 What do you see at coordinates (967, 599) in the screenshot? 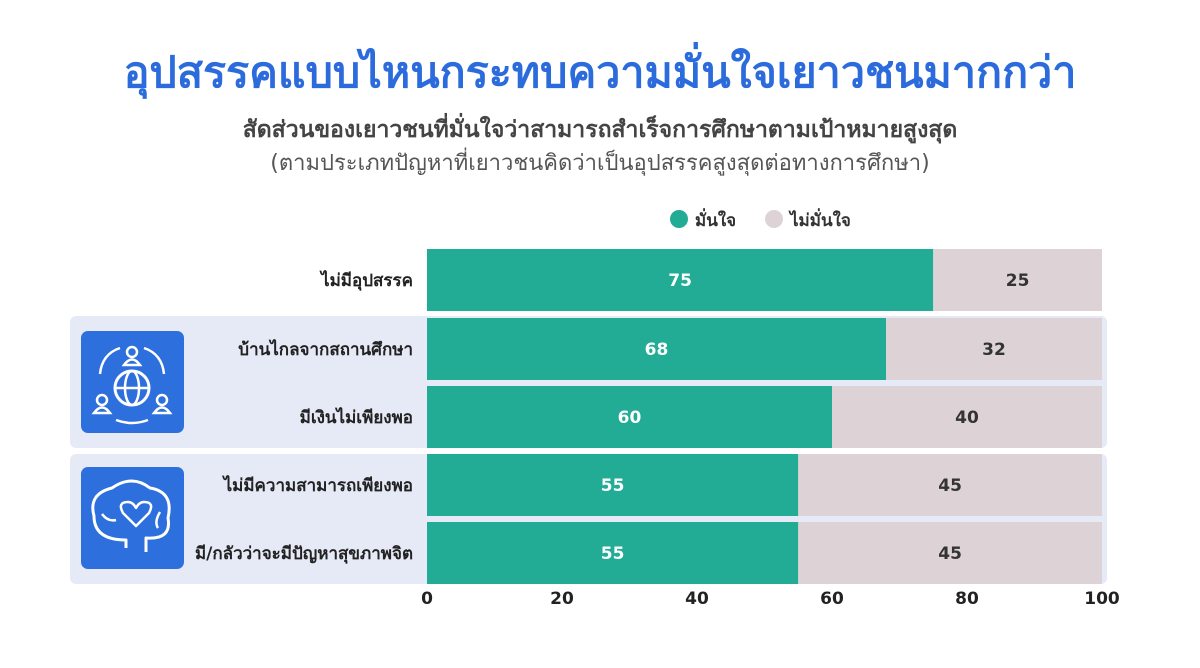
I see `x-tick-label: 80` at bounding box center [967, 599].